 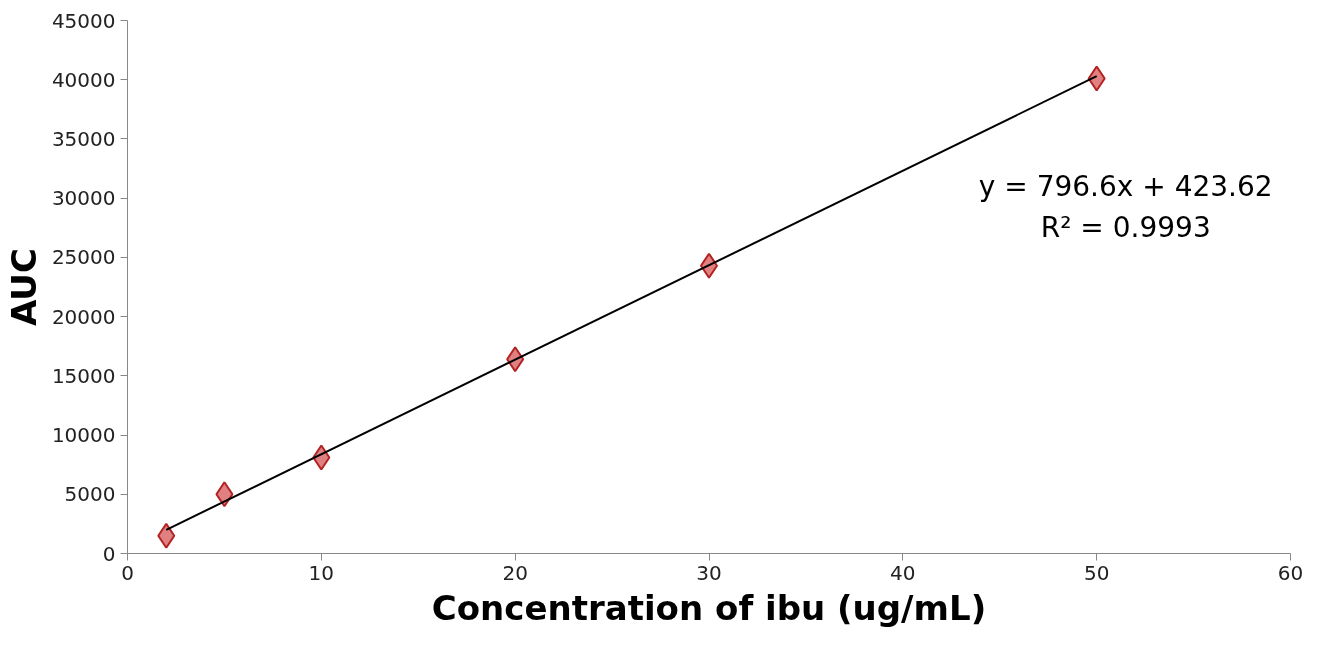 What do you see at coordinates (83, 316) in the screenshot?
I see `y-tick-label: 20000` at bounding box center [83, 316].